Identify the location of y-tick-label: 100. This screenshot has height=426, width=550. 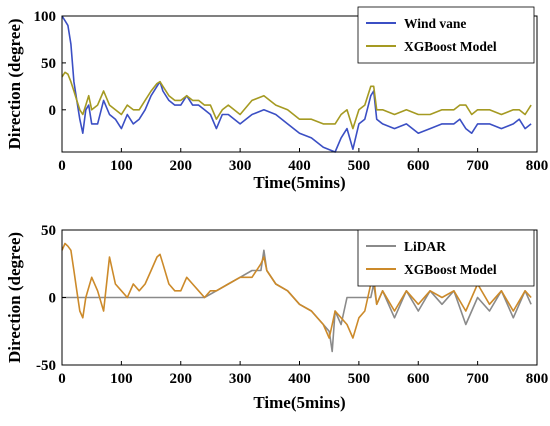
(45, 17).